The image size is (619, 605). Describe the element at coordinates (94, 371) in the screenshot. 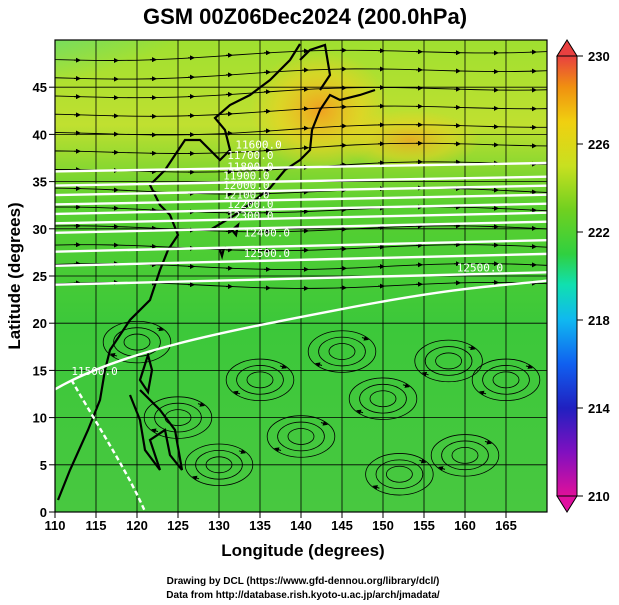

I see `contour-label: 11500.0` at that location.